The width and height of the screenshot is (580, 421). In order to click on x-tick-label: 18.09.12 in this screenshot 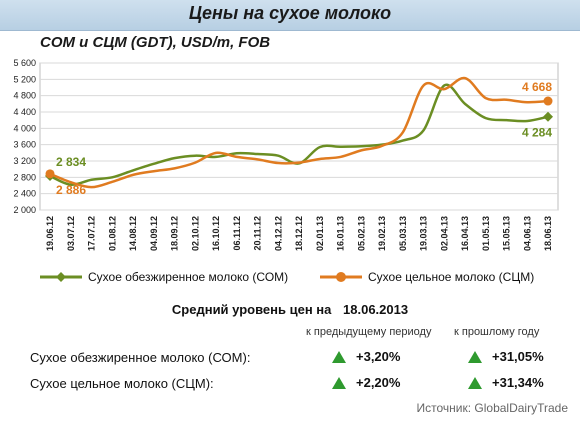, I will do `click(175, 233)`.